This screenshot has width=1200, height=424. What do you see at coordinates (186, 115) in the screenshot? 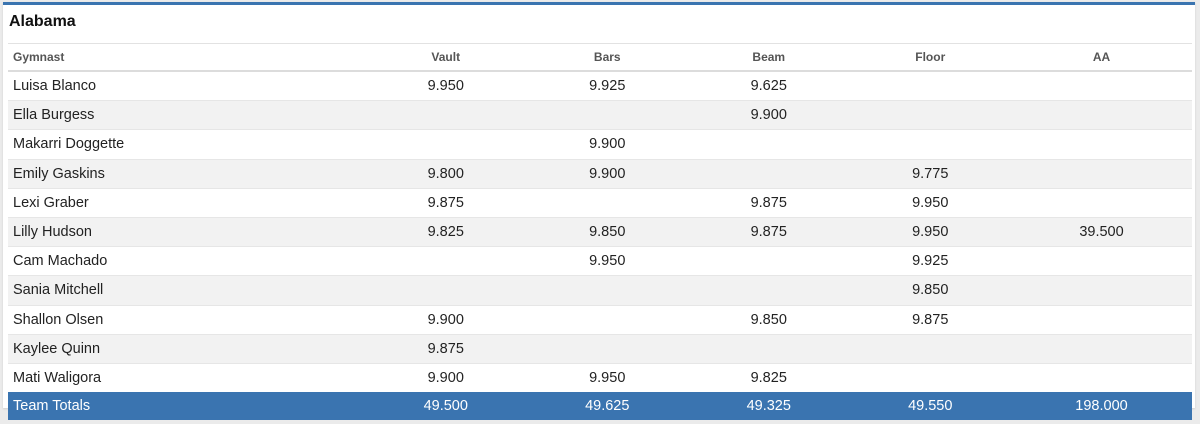
I see `gymnast-name-cell: Ella Burgess` at bounding box center [186, 115].